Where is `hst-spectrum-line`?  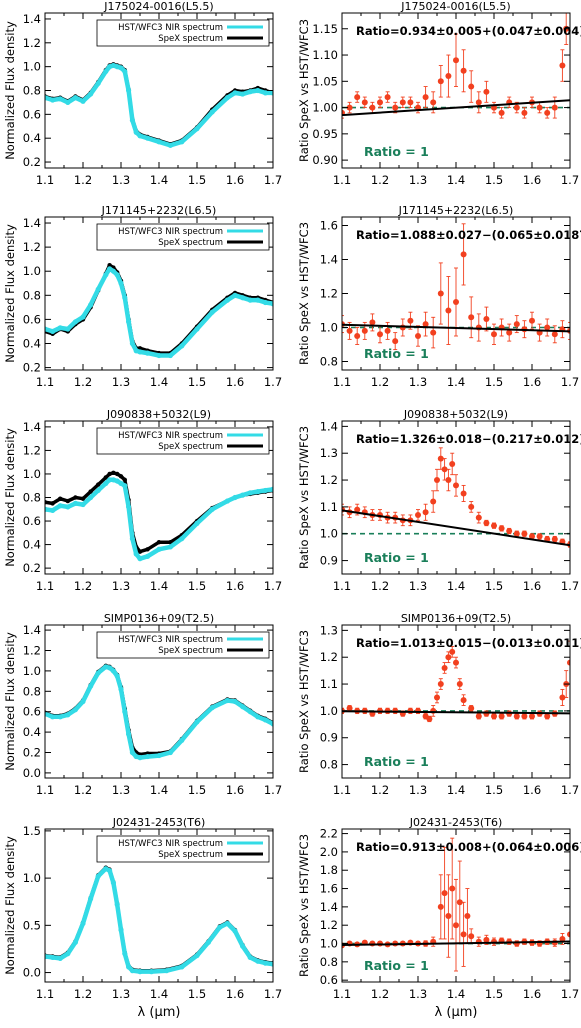
hst-spectrum-line is located at coordinates (159, 920).